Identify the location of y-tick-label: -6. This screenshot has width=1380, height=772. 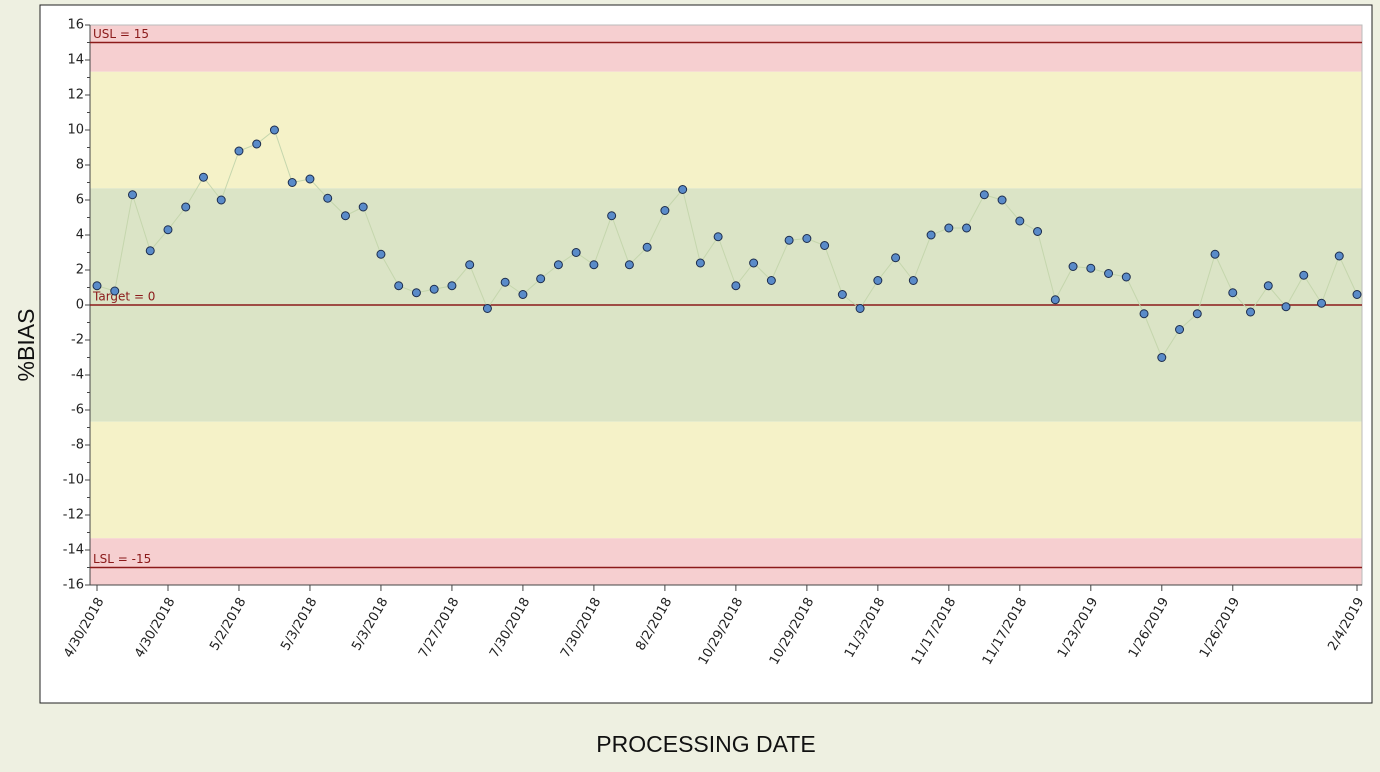
(77, 410).